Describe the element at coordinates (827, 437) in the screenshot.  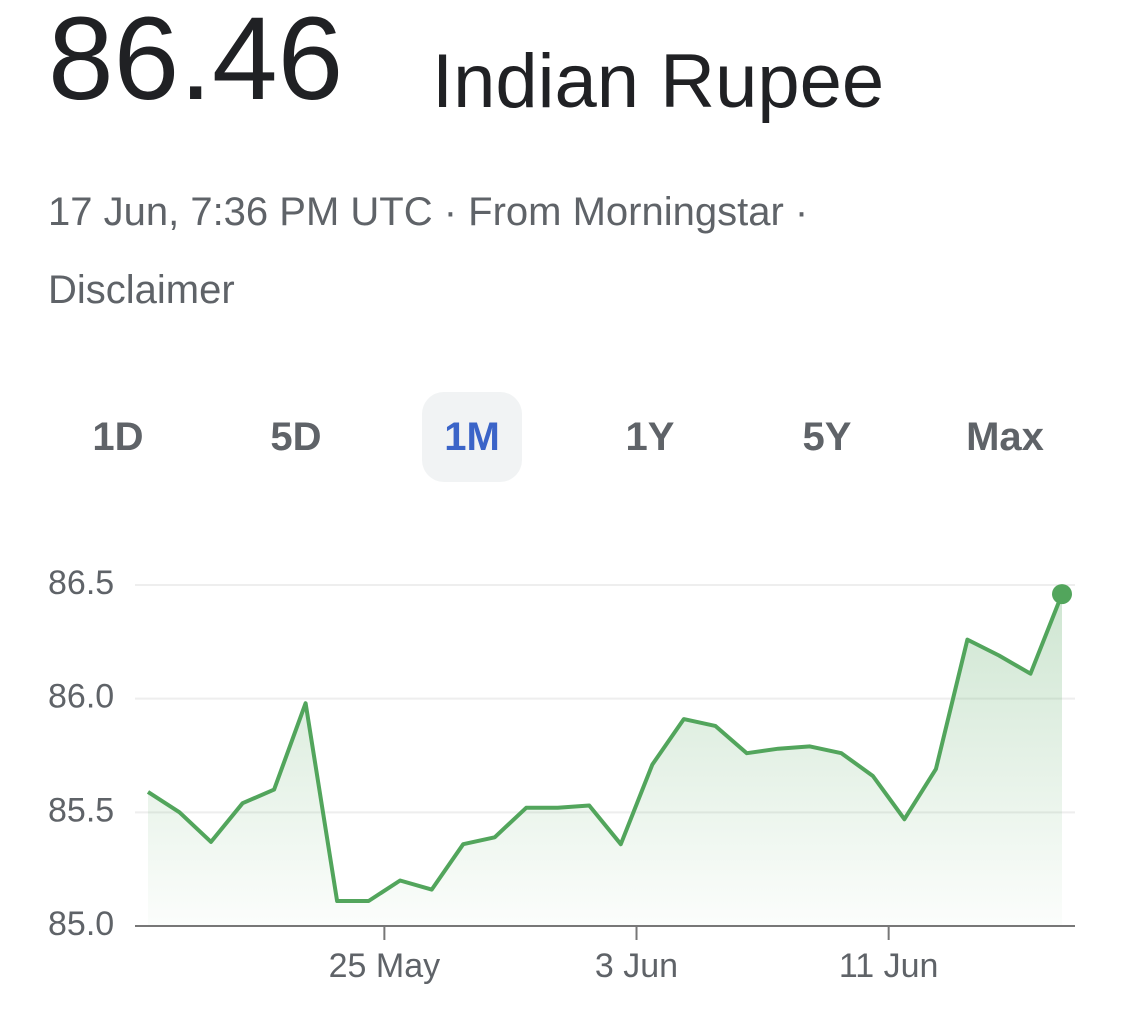
I see `range-button: 5Y` at that location.